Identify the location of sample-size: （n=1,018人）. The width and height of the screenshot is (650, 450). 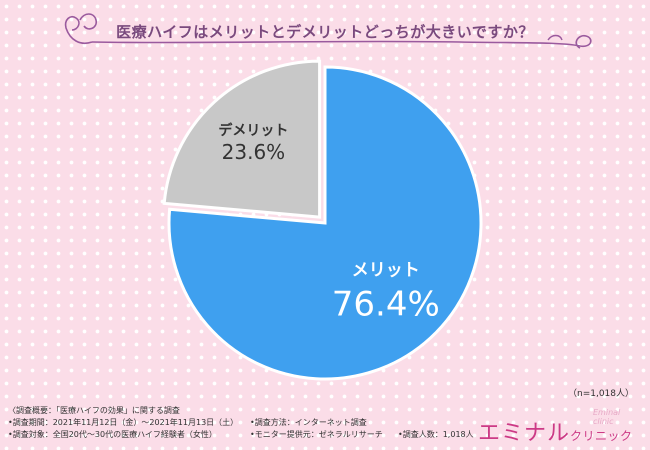
(600, 394).